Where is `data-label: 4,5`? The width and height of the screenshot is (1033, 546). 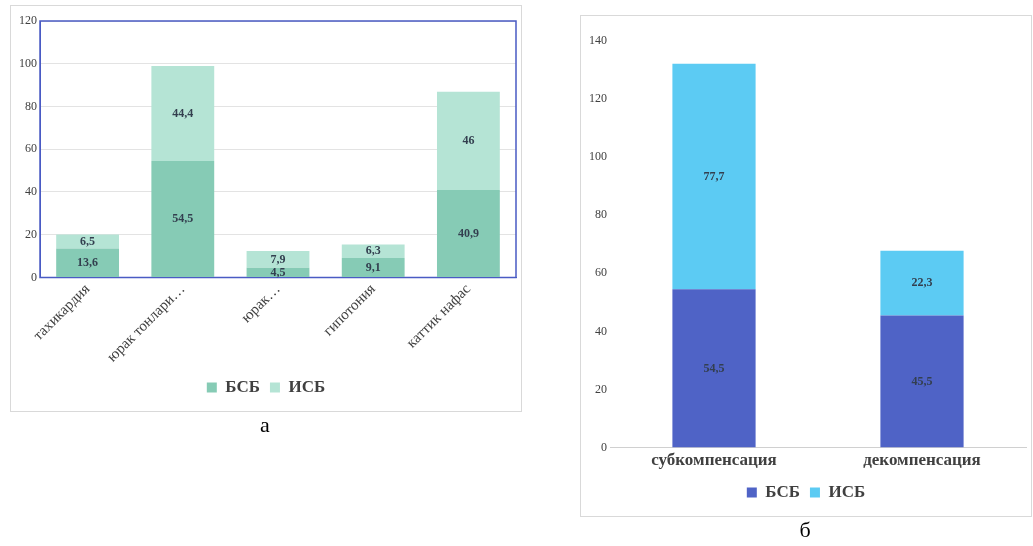
data-label: 4,5 is located at coordinates (278, 271).